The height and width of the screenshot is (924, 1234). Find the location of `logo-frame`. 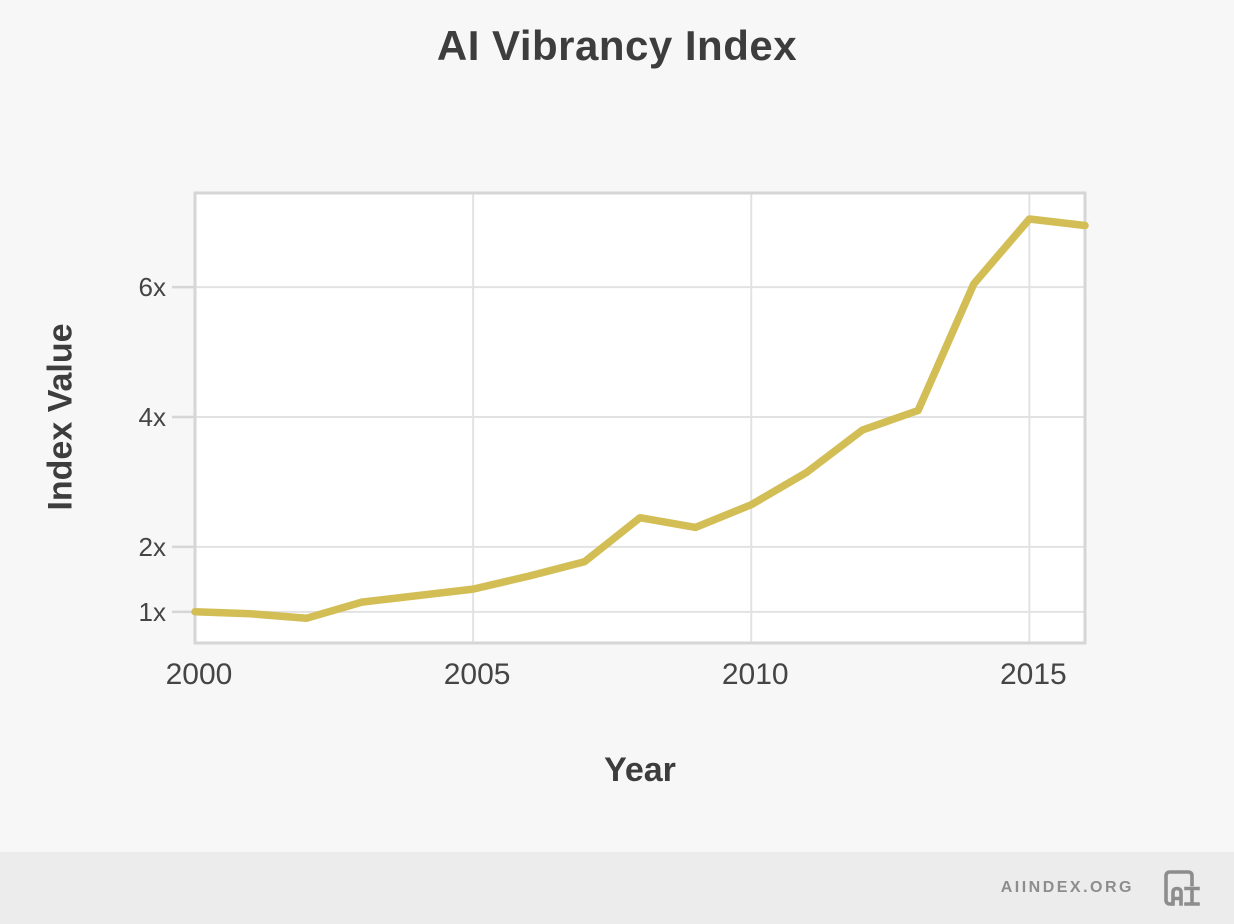

logo-frame is located at coordinates (1179, 888).